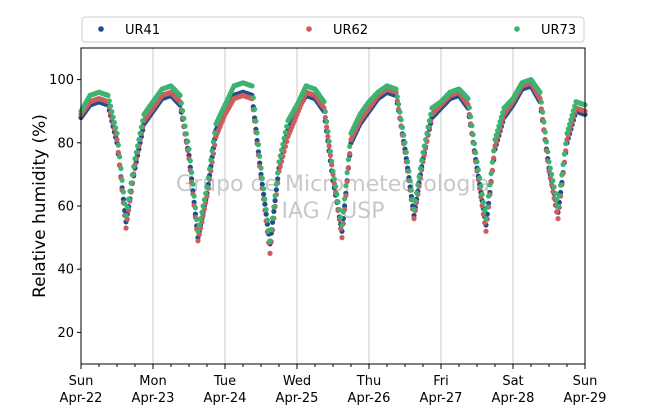 This screenshot has height=413, width=650. Describe the element at coordinates (513, 398) in the screenshot. I see `x-tick-label-date: Apr-28` at that location.